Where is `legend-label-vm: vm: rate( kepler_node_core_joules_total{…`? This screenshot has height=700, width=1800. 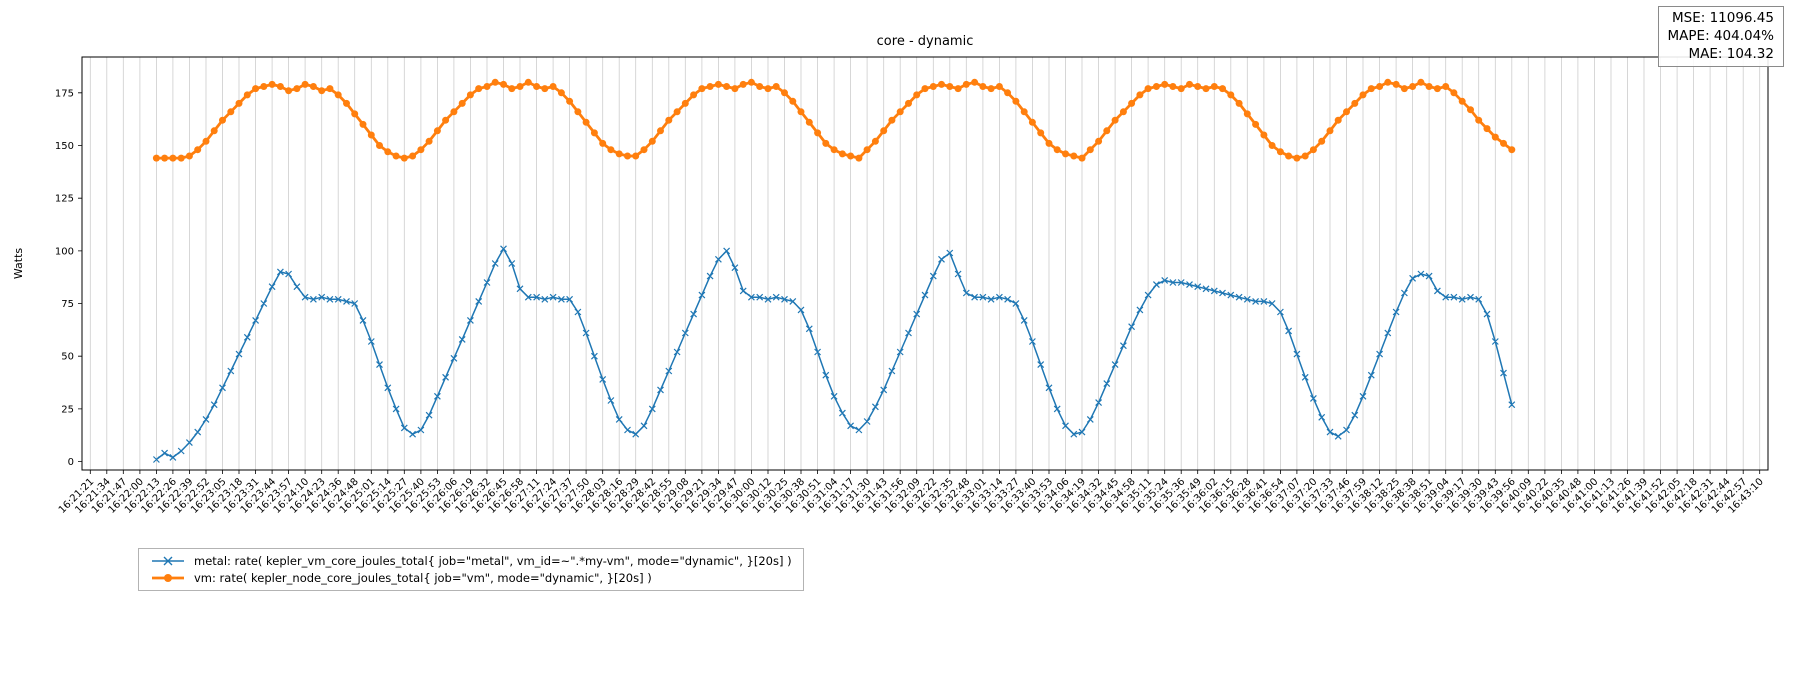
legend-label-vm: vm: rate( kepler_node_core_joules_total{… is located at coordinates (423, 578).